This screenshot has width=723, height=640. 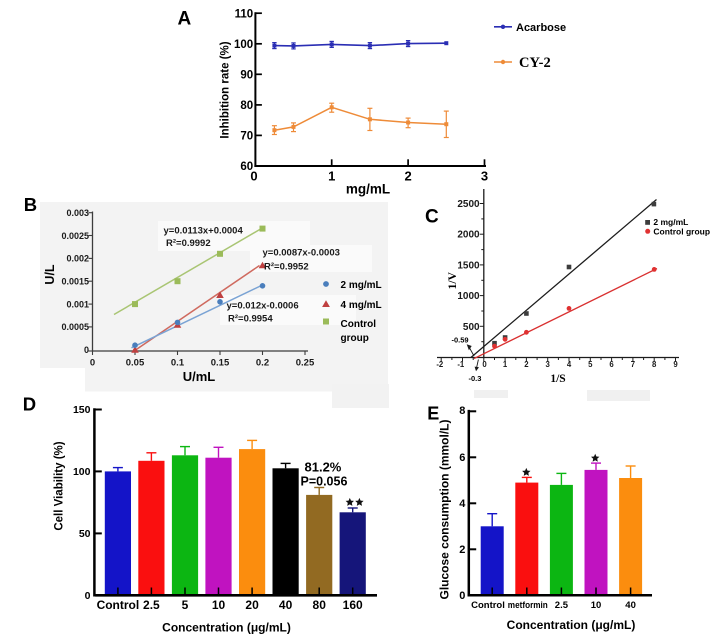 What do you see at coordinates (460, 340) in the screenshot?
I see `svg-text: -0.59` at bounding box center [460, 340].